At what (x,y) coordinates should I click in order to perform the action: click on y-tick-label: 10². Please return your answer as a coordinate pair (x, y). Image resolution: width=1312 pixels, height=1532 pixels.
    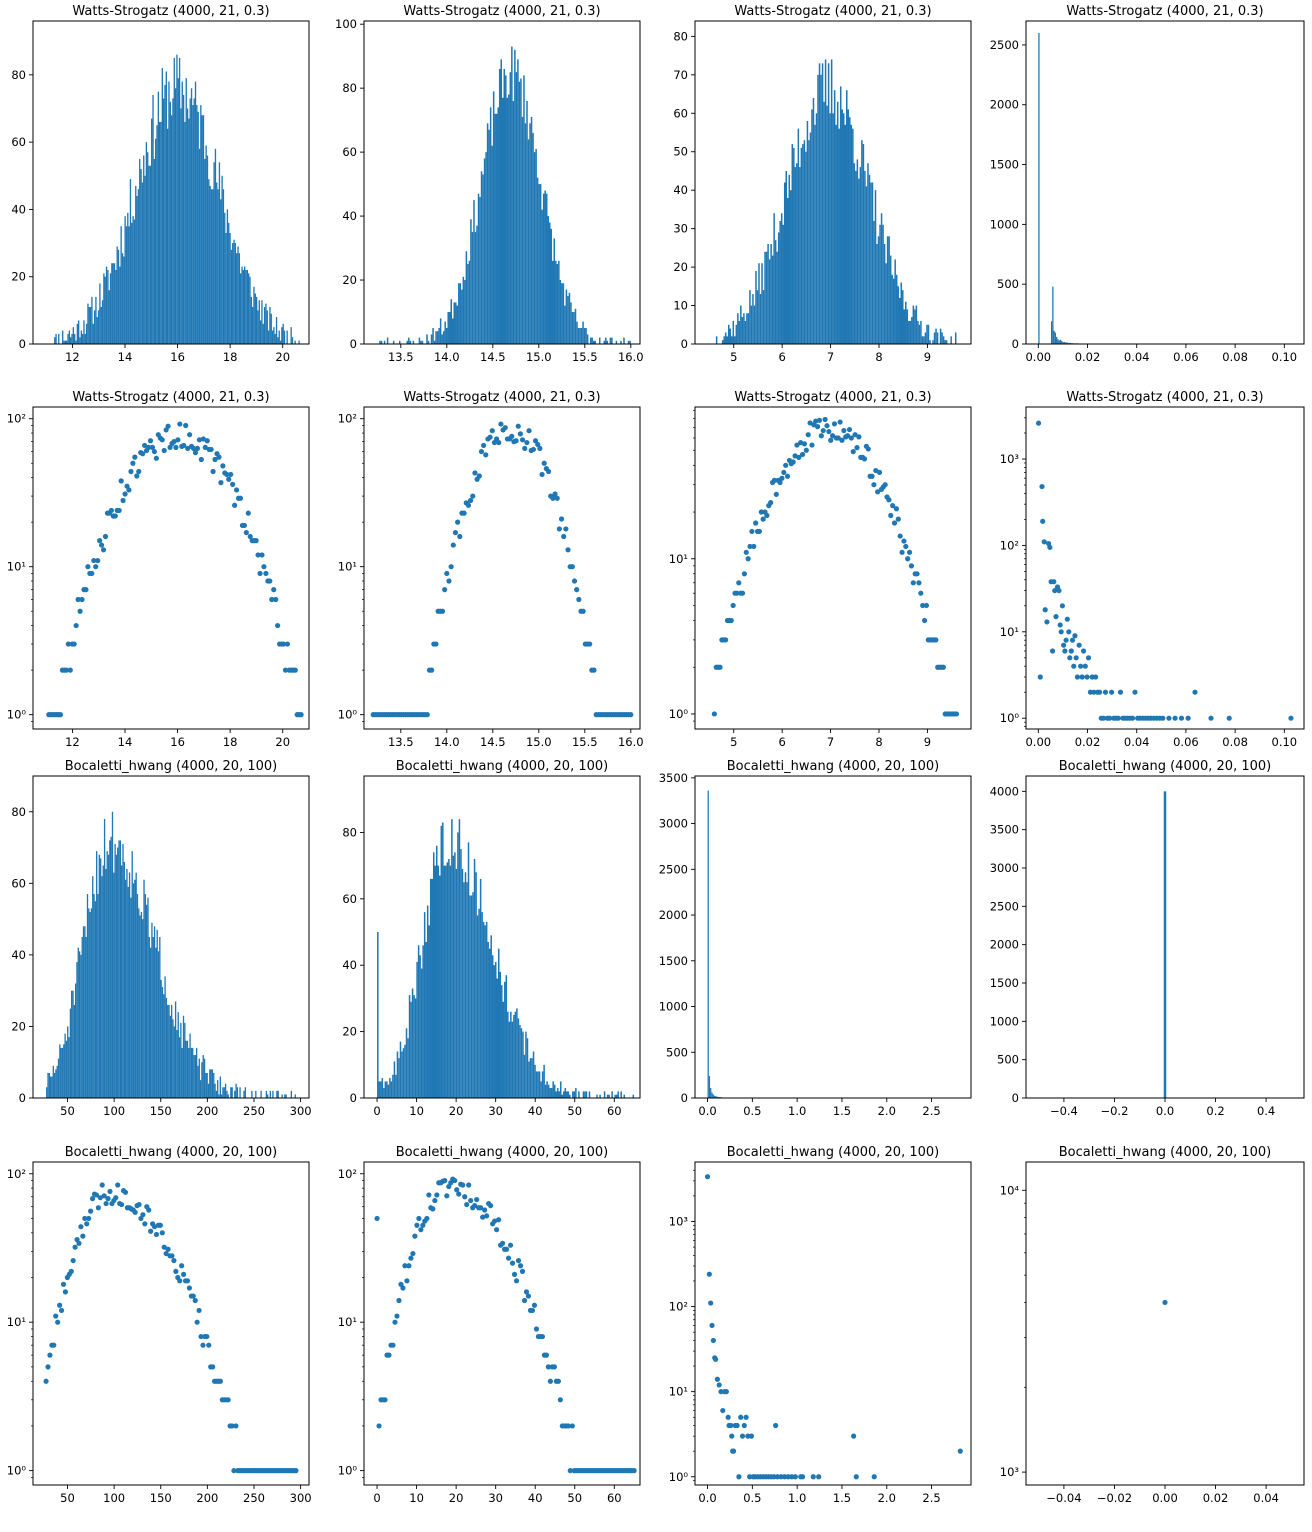
    Looking at the image, I should click on (16, 419).